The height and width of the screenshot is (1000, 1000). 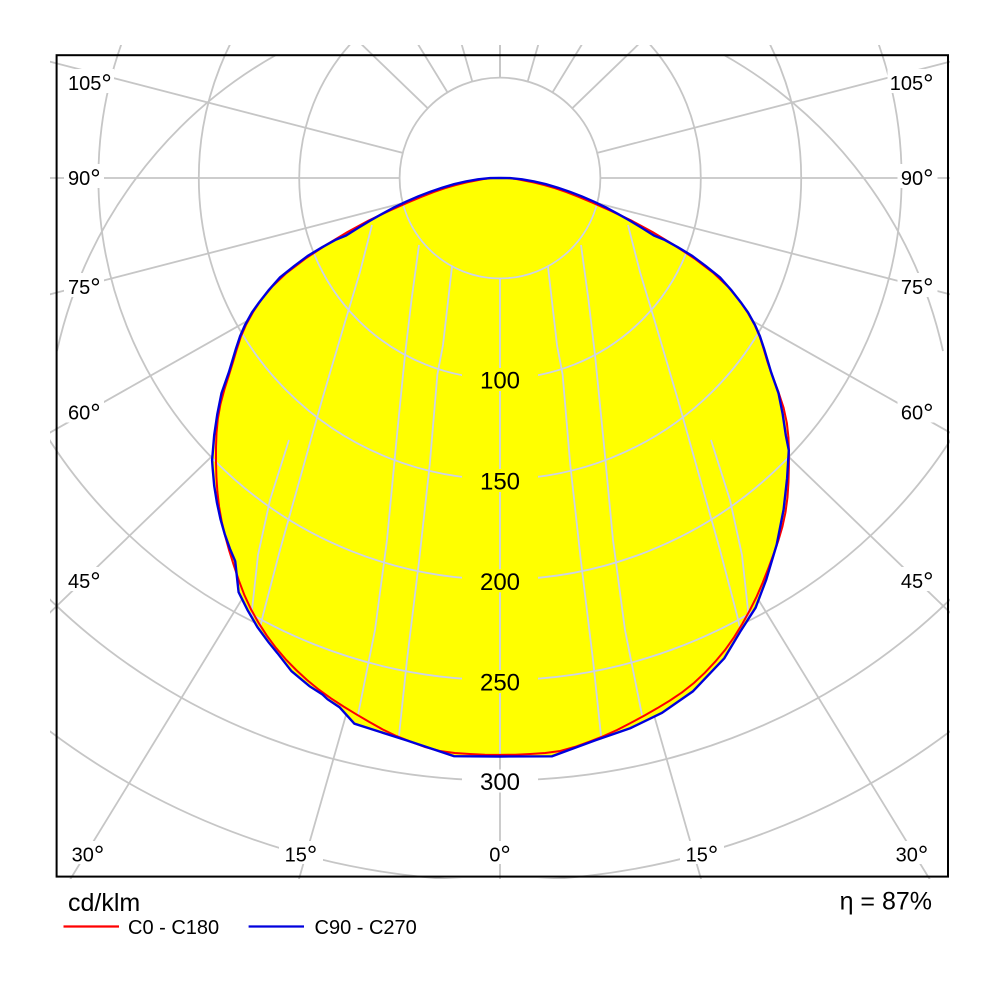 I want to click on svg-text: η = 87%, so click(x=886, y=902).